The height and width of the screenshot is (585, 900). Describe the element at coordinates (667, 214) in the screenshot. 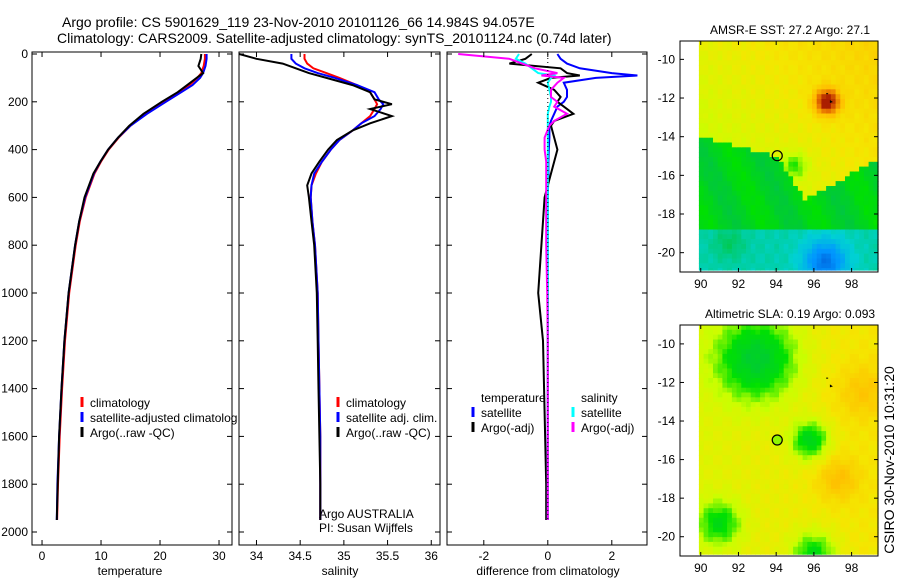

I see `y-tick-label: -18` at that location.